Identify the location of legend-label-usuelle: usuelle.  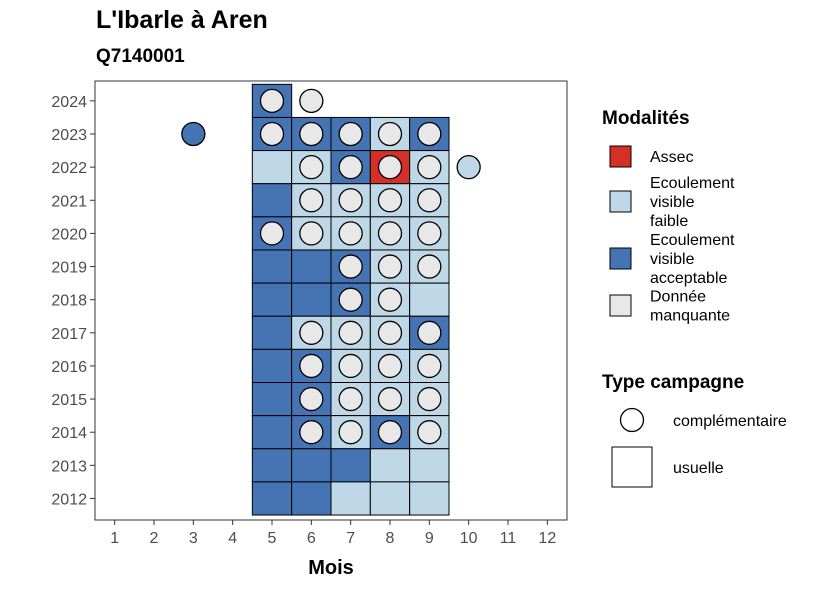
(698, 468).